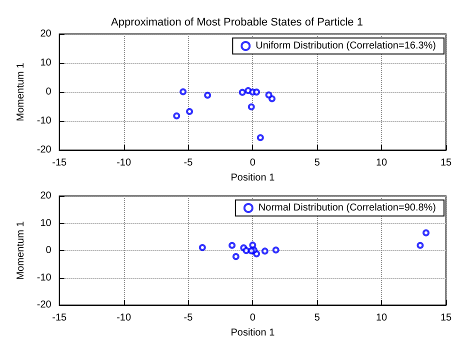 The image size is (474, 353). I want to click on legend-label: Uniform Distribution (Correlation=16.3%), so click(346, 46).